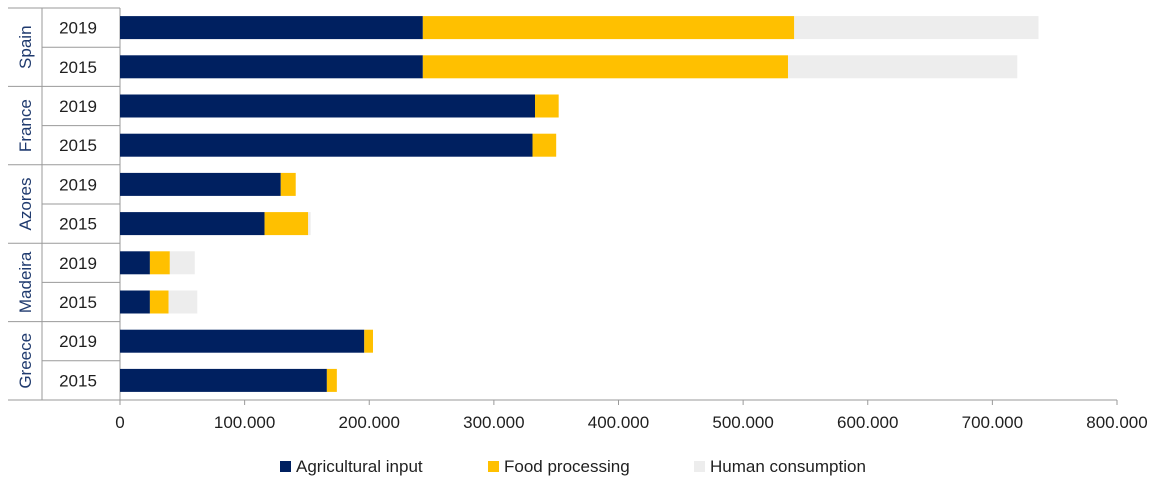  What do you see at coordinates (244, 422) in the screenshot?
I see `x-tick-label: 100.000` at bounding box center [244, 422].